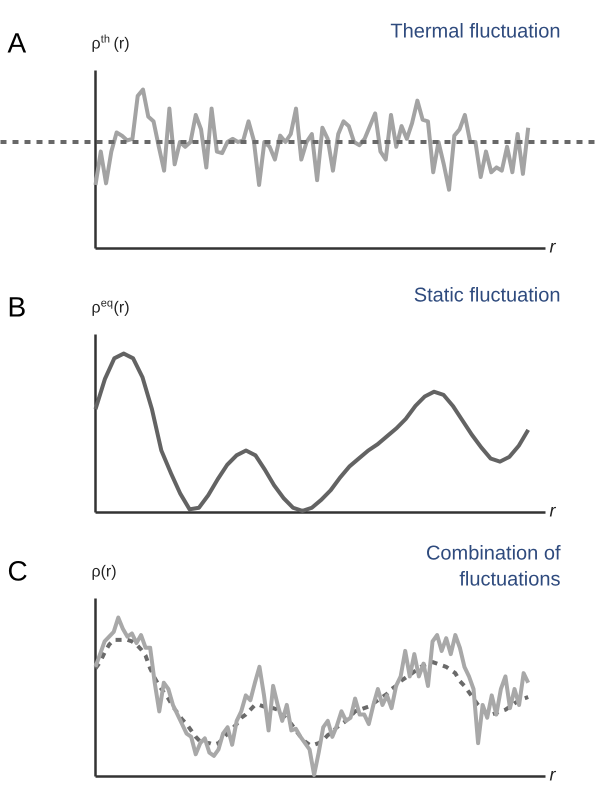 The width and height of the screenshot is (600, 794). I want to click on chart-title: Static fluctuation, so click(487, 295).